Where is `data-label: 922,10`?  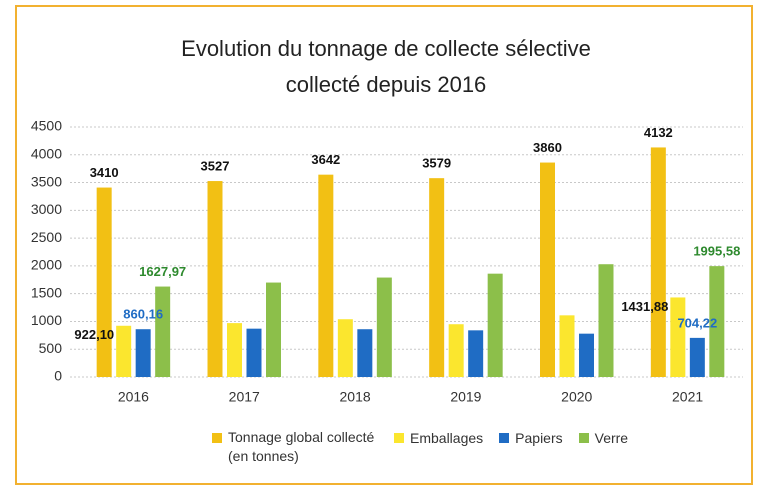 data-label: 922,10 is located at coordinates (94, 334).